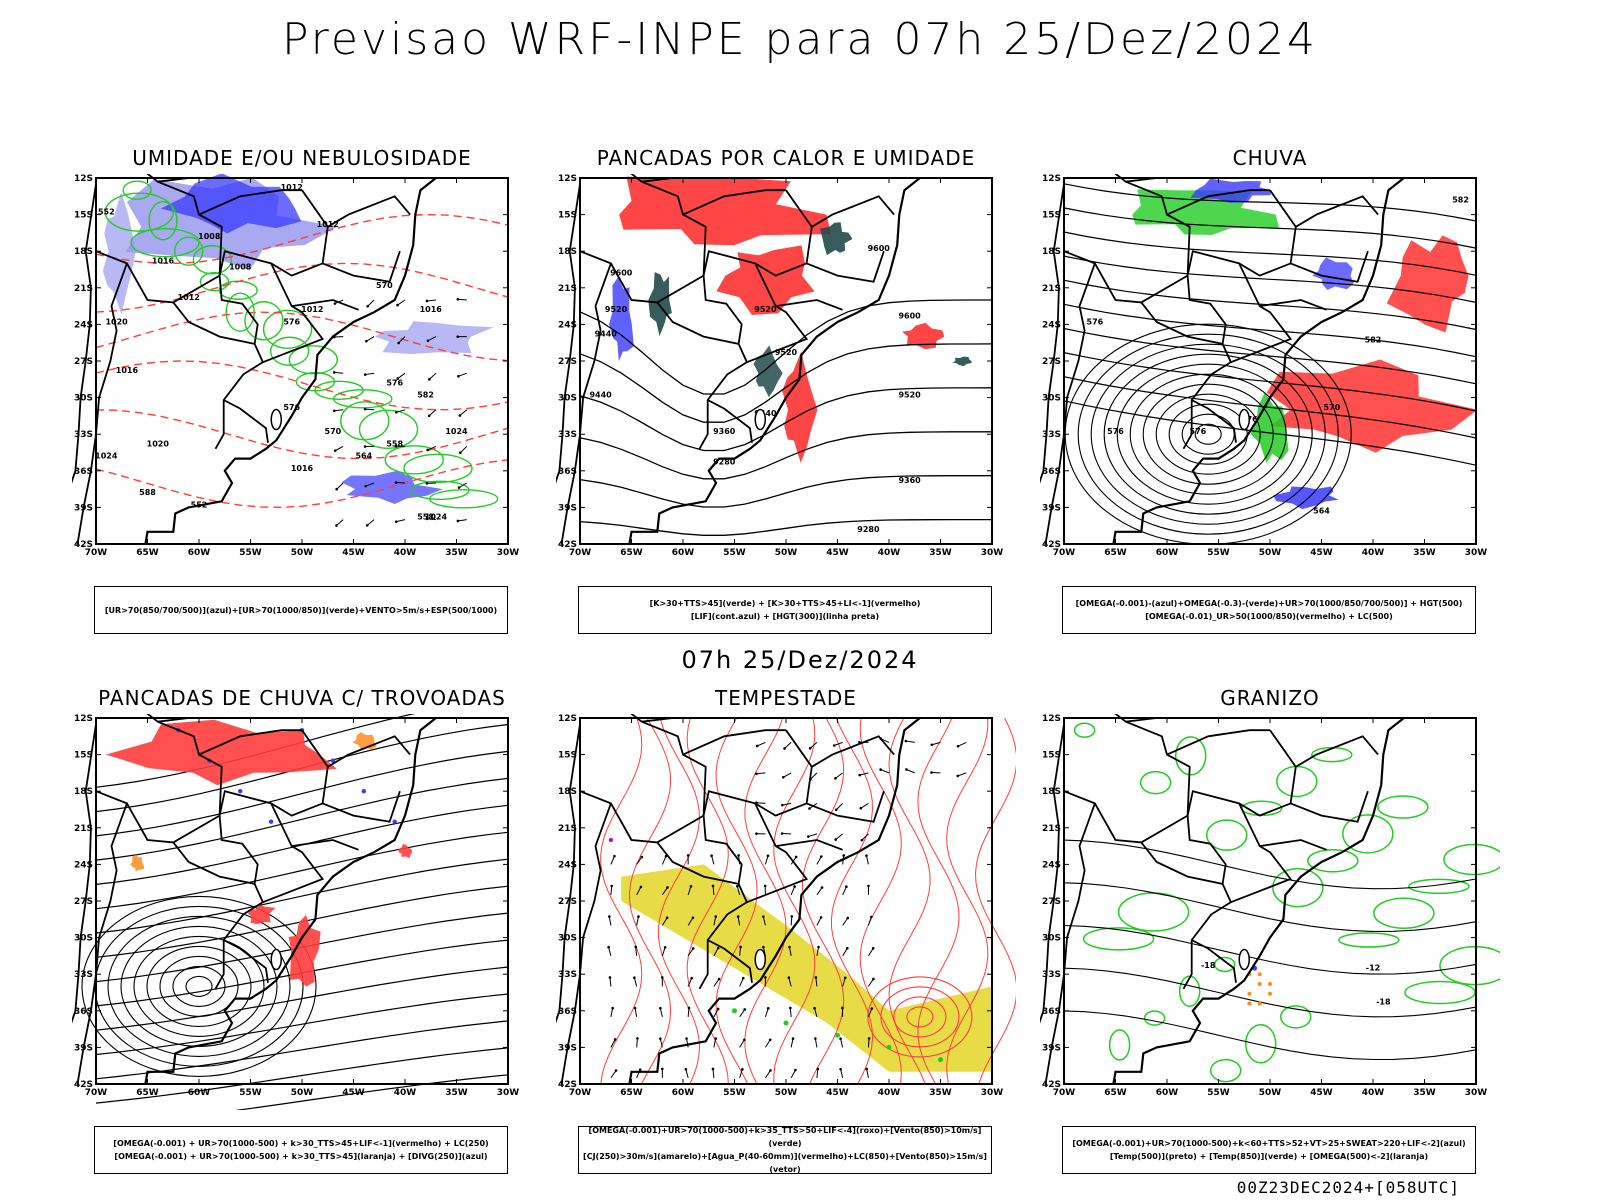 This screenshot has width=1600, height=1200. I want to click on contour-label: 558, so click(425, 517).